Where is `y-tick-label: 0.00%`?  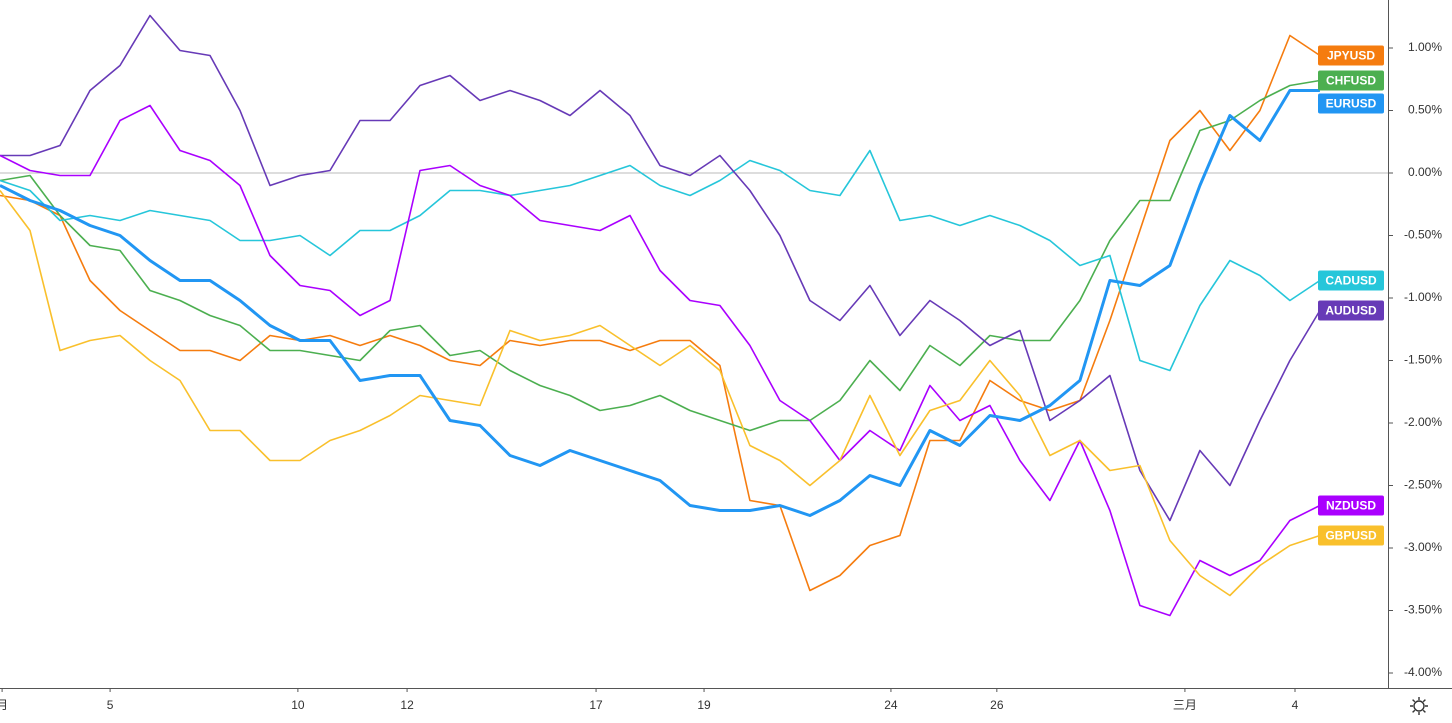
y-tick-label: 0.00% is located at coordinates (1425, 172).